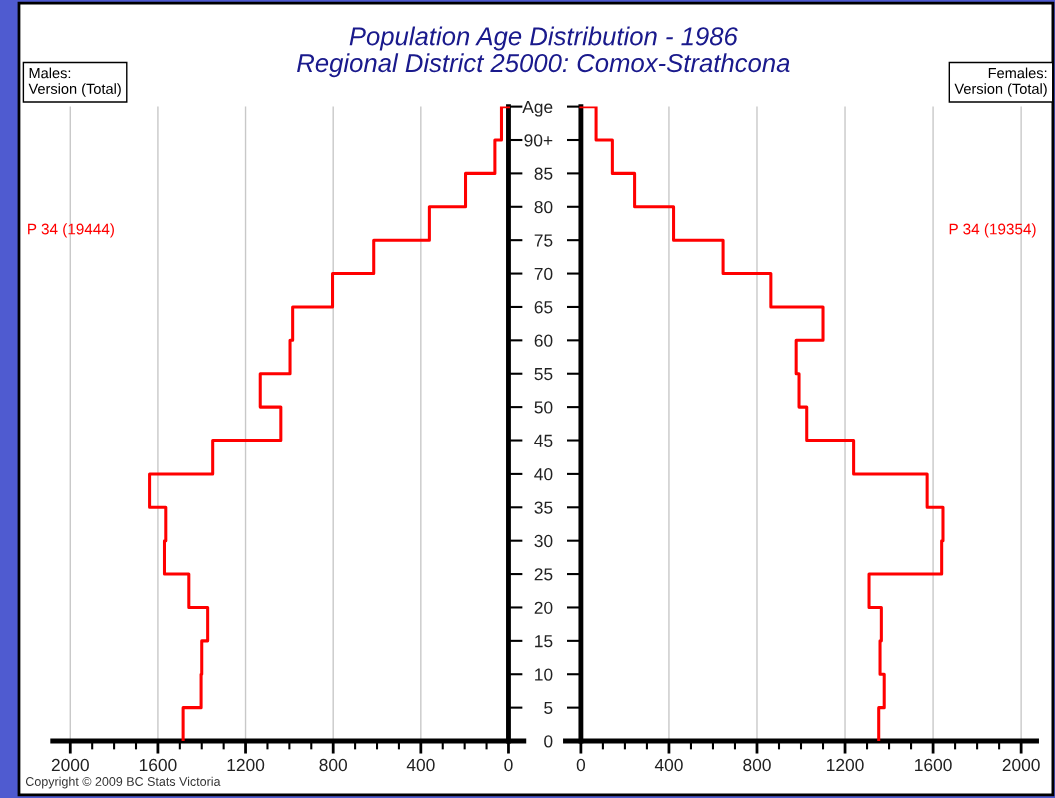 This screenshot has height=798, width=1055. What do you see at coordinates (123, 782) in the screenshot?
I see `text: Copyright © 2009 BC Stats Victoria` at bounding box center [123, 782].